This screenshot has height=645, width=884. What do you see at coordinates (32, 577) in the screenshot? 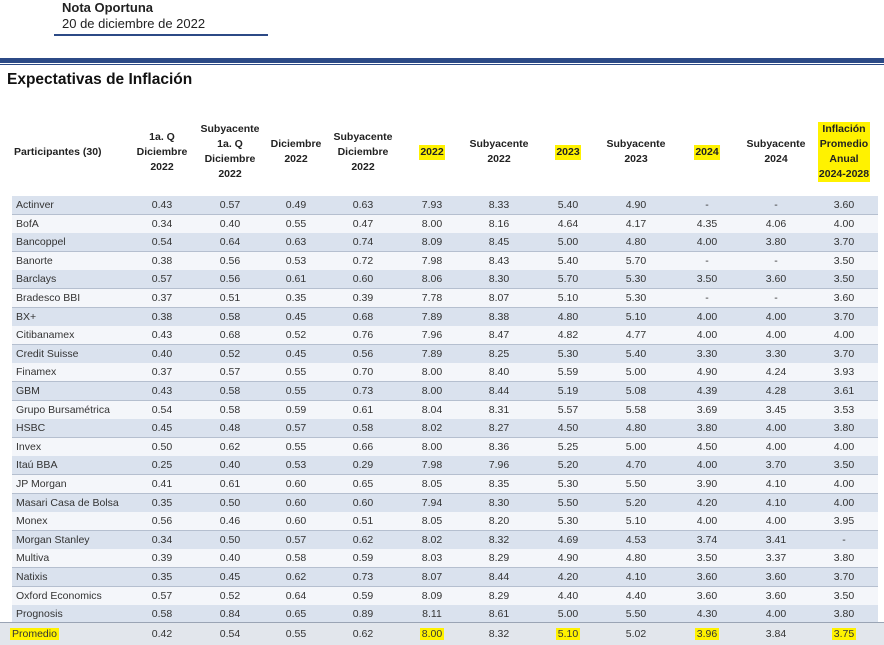
I see `participant-name: Natixis` at bounding box center [32, 577].